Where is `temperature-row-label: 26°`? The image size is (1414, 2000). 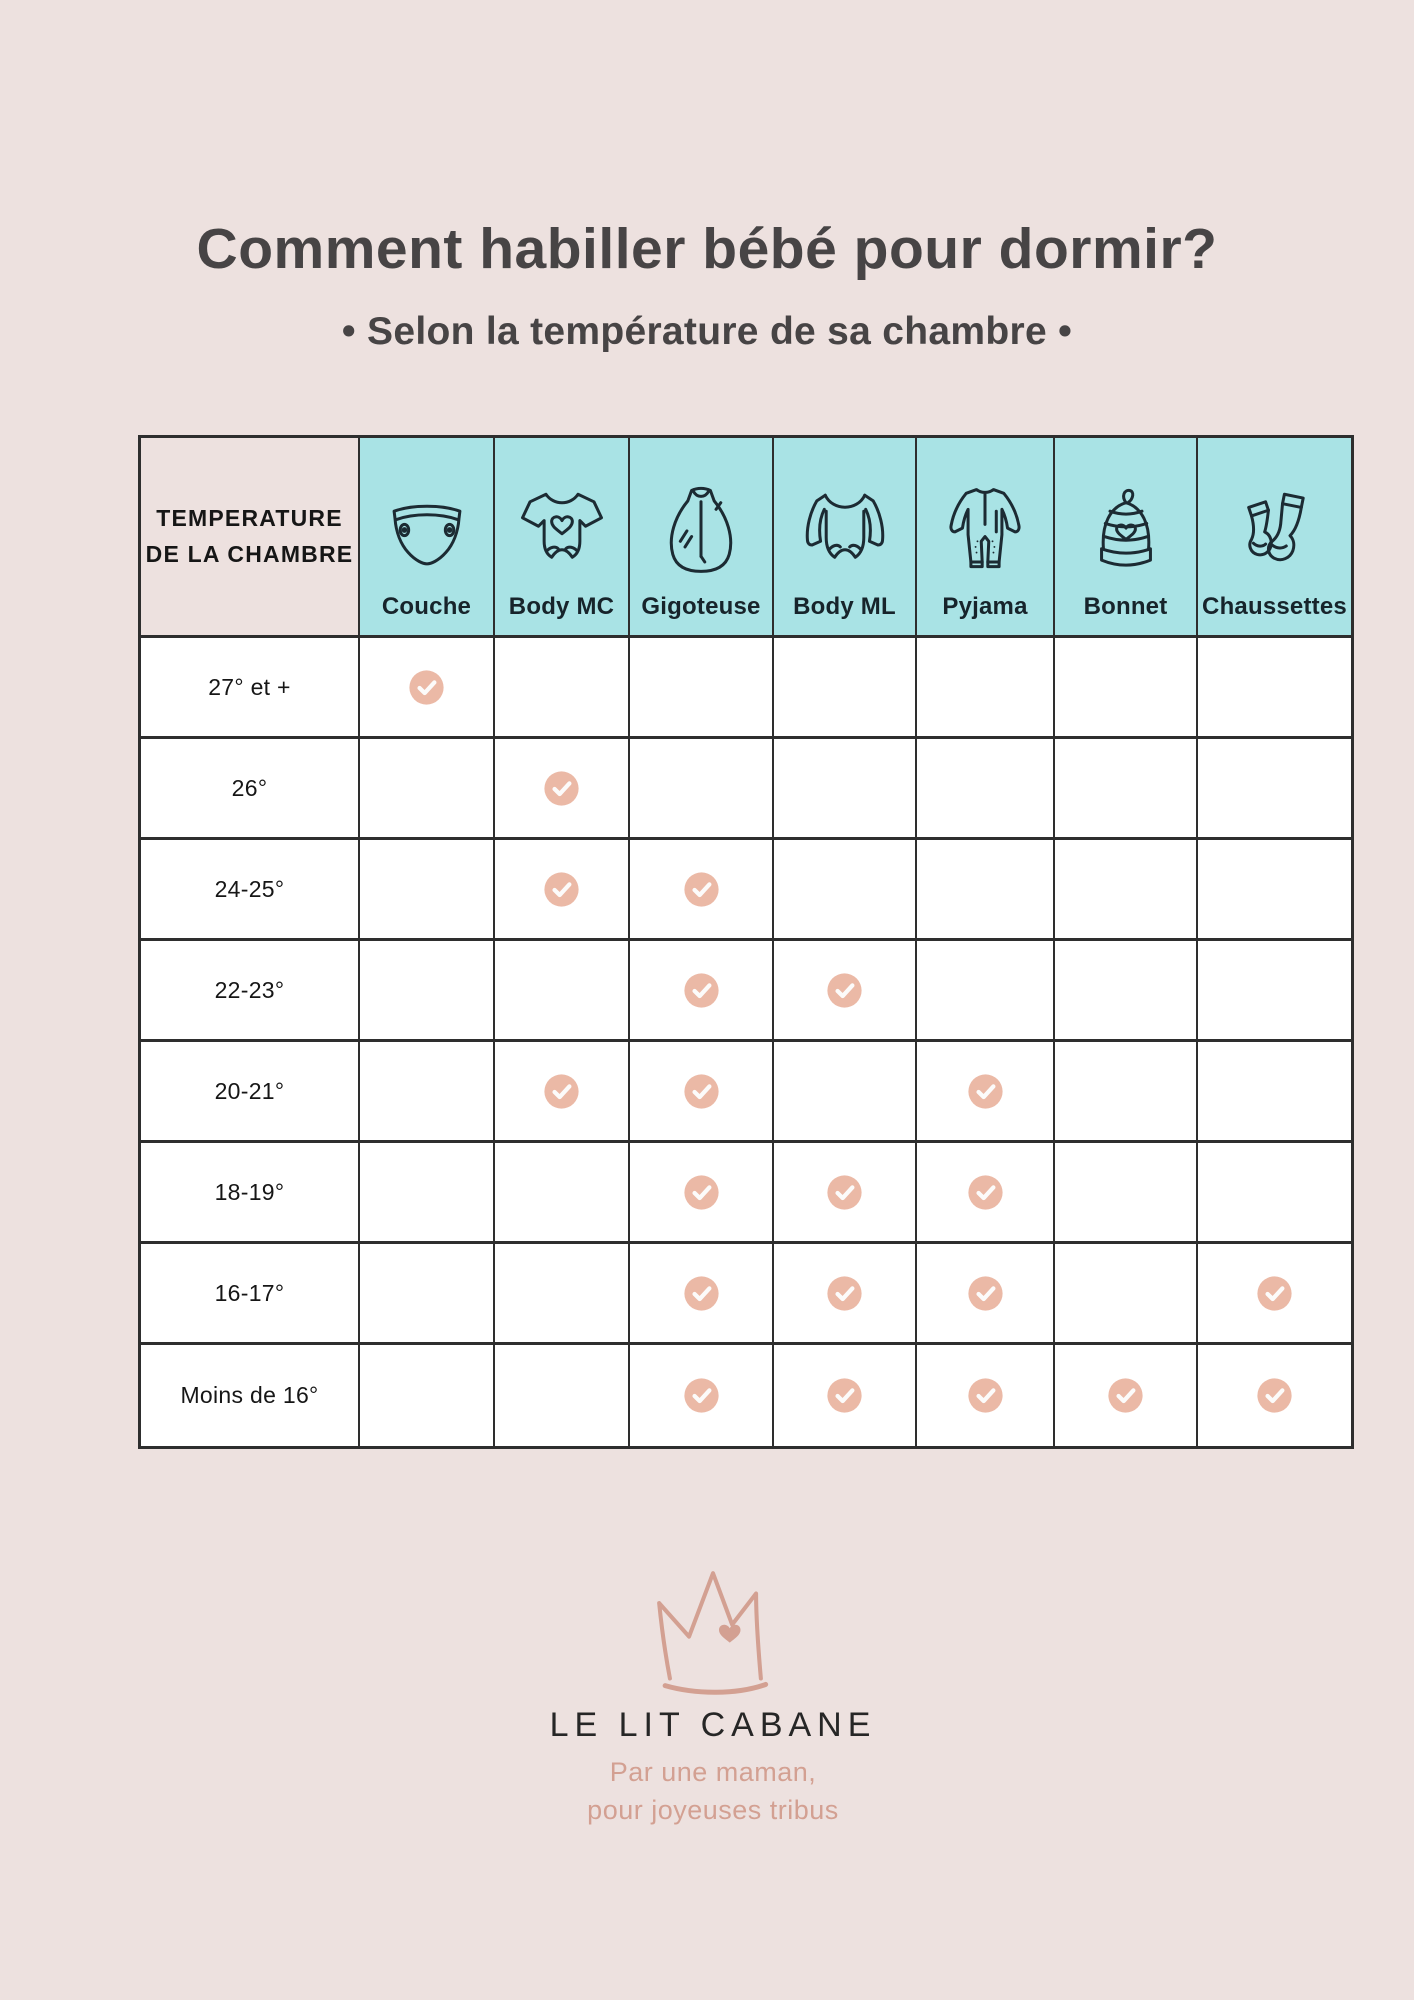 temperature-row-label: 26° is located at coordinates (250, 789).